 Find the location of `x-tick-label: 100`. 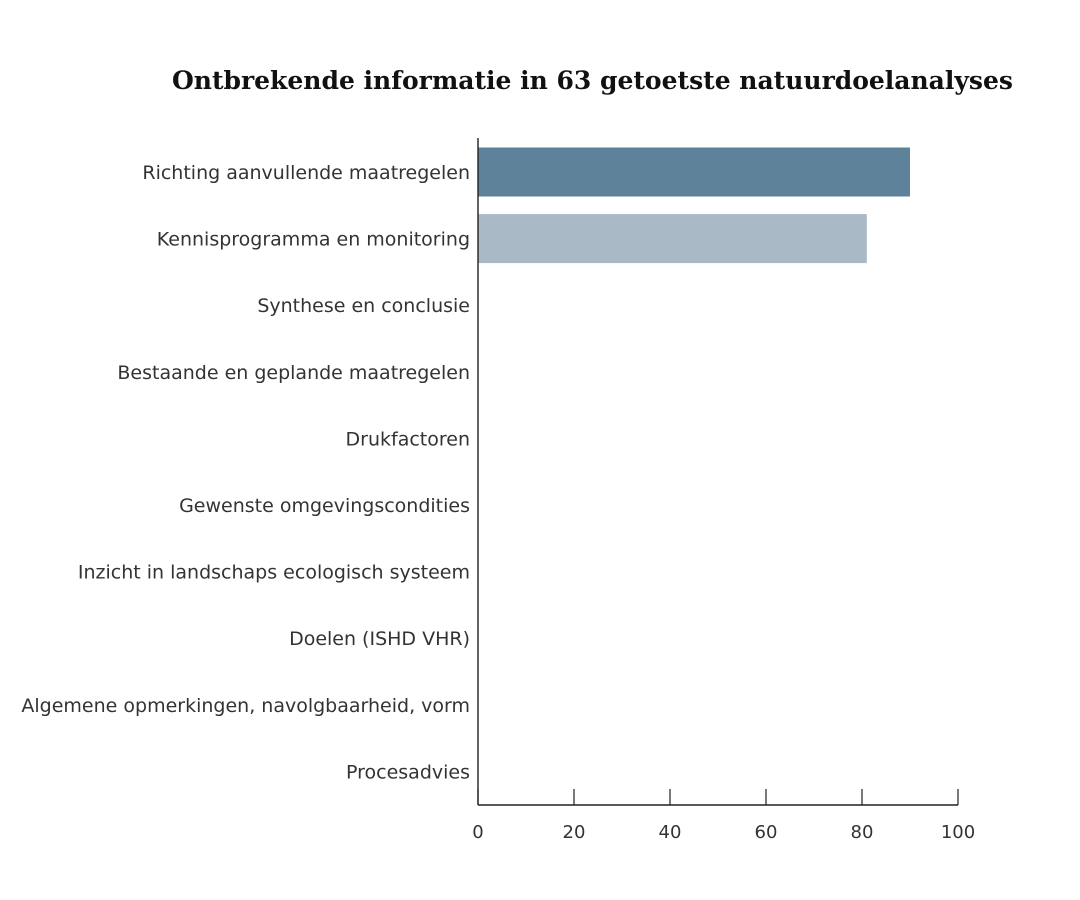

x-tick-label: 100 is located at coordinates (958, 832).